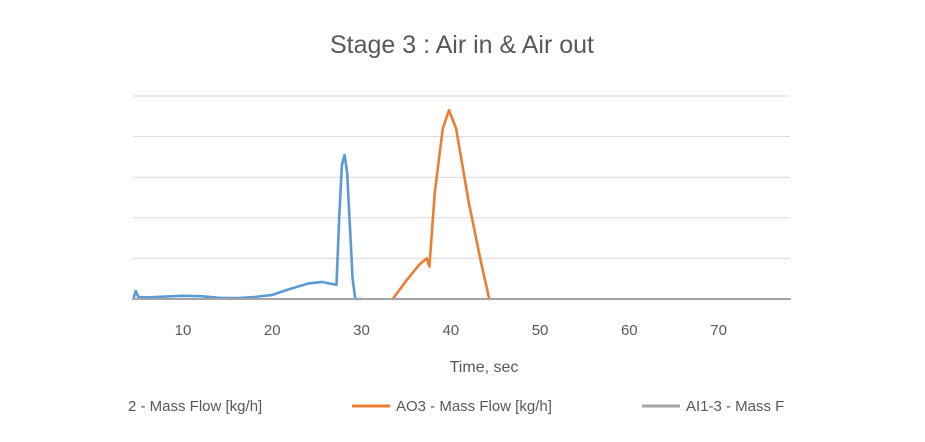 Image resolution: width=925 pixels, height=442 pixels. I want to click on chart-title: Stage 3 : Air in & Air out, so click(462, 45).